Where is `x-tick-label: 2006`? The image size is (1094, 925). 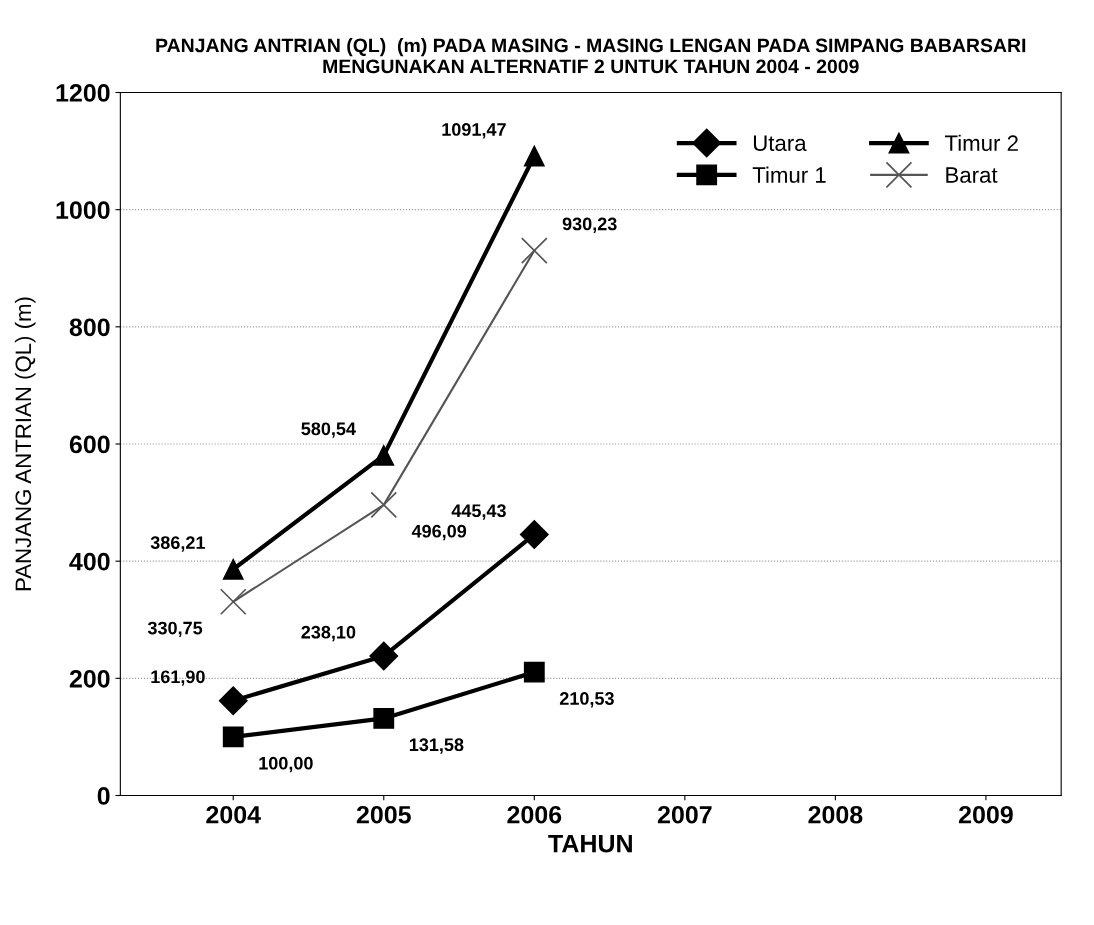 x-tick-label: 2006 is located at coordinates (534, 814).